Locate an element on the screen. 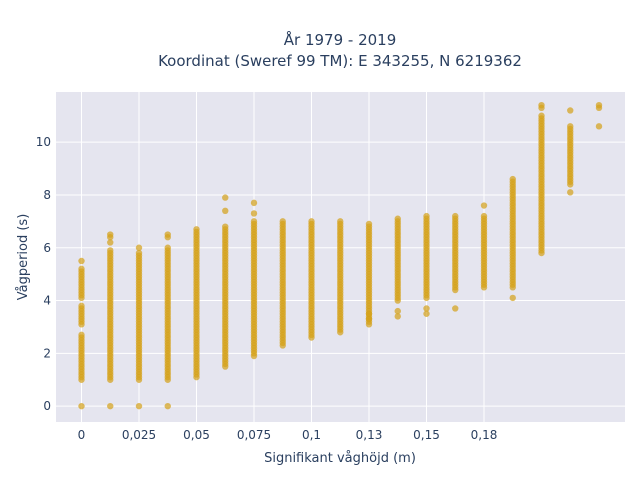 Image resolution: width=640 pixels, height=480 pixels. y-tick-label: 8 is located at coordinates (47, 195).